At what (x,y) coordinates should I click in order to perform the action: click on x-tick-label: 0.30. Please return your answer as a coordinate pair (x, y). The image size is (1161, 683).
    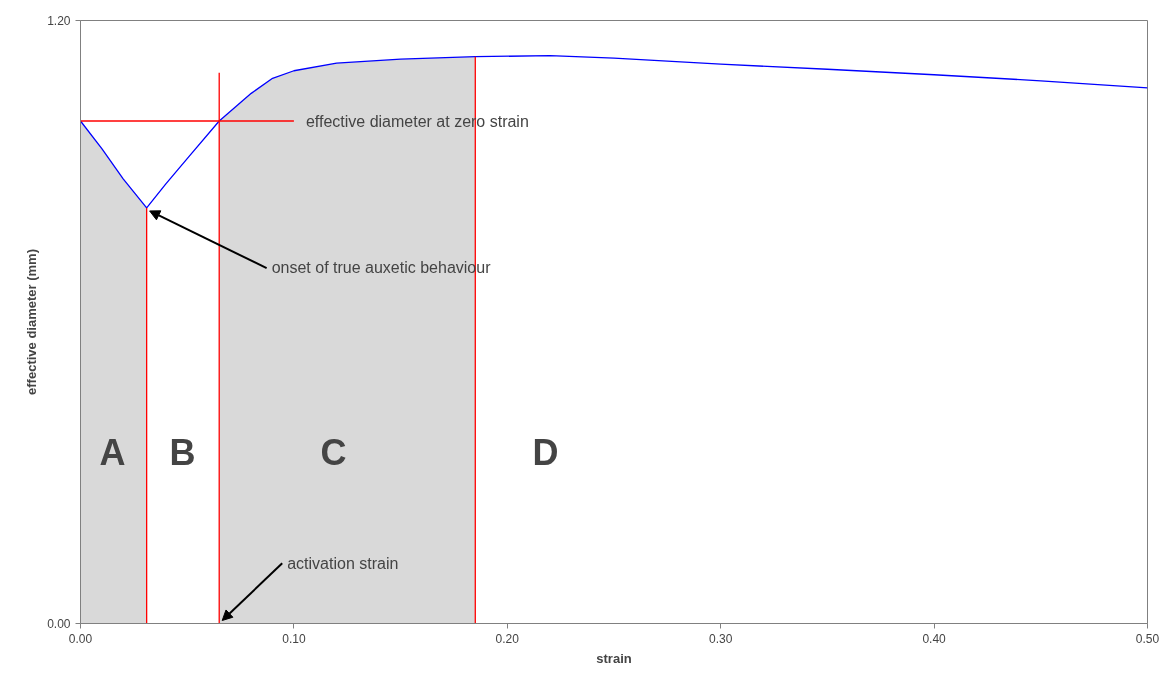
    Looking at the image, I should click on (721, 638).